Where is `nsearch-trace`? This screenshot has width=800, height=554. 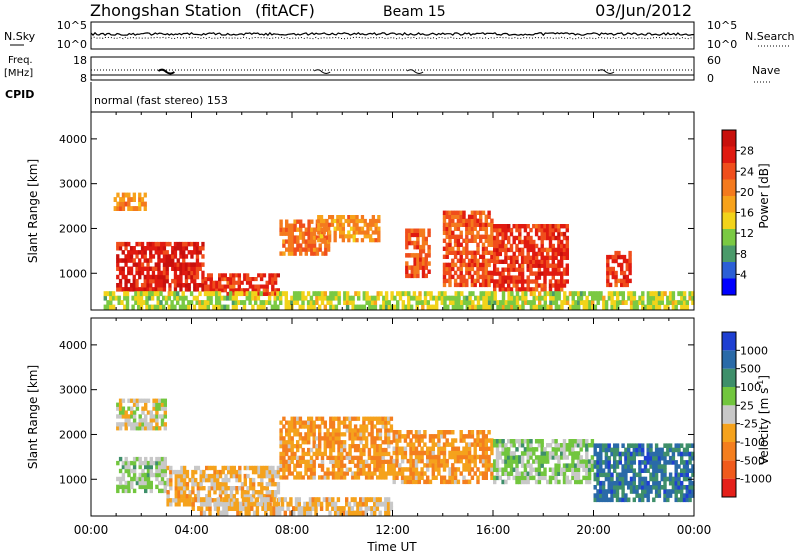 nsearch-trace is located at coordinates (392, 38).